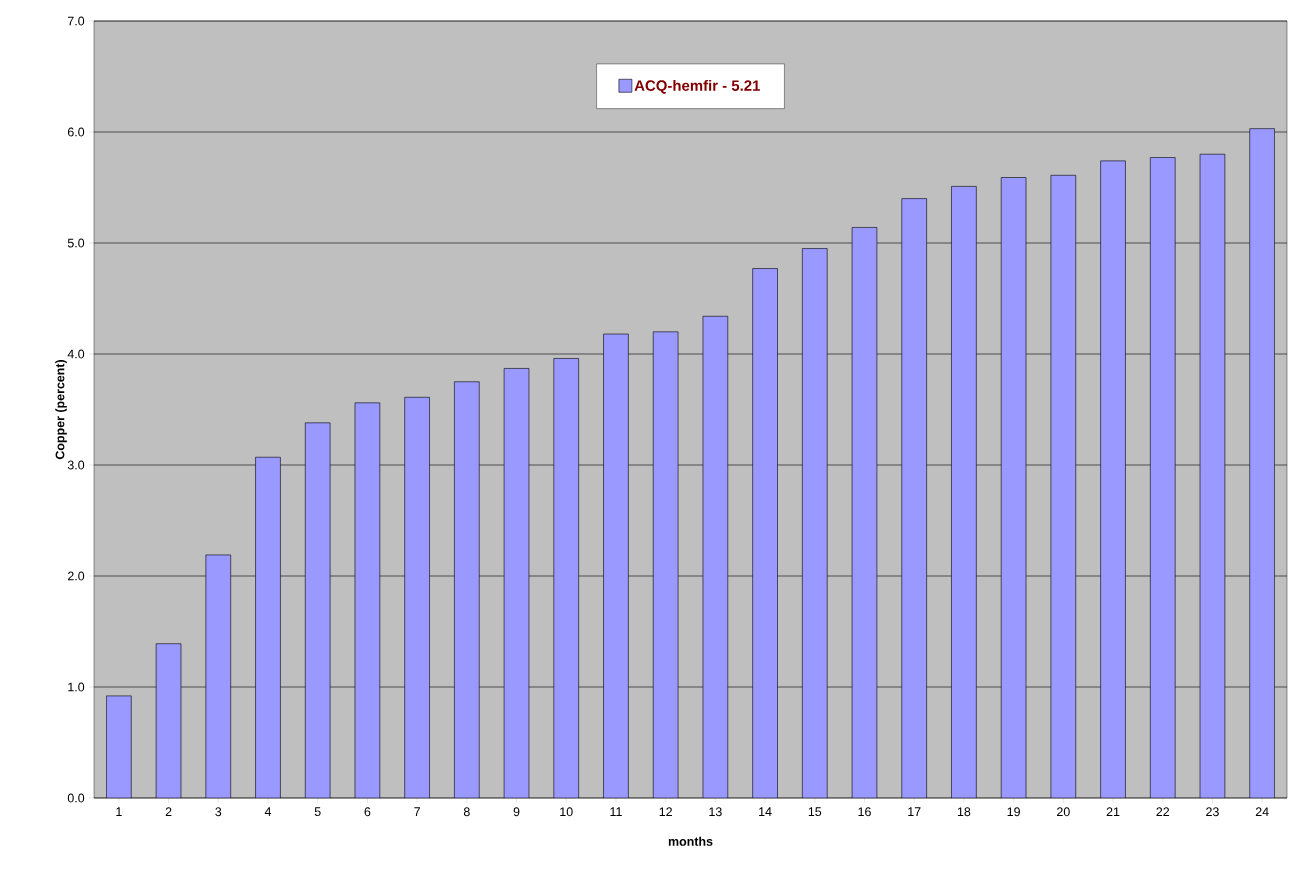 Image resolution: width=1297 pixels, height=881 pixels. I want to click on y-tick-label: 7.0, so click(76, 21).